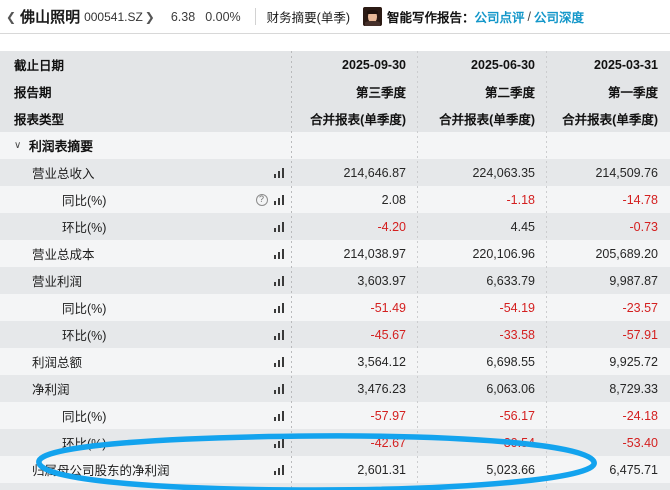 Image resolution: width=670 pixels, height=490 pixels. Describe the element at coordinates (146, 388) in the screenshot. I see `row-label: 净利润` at that location.